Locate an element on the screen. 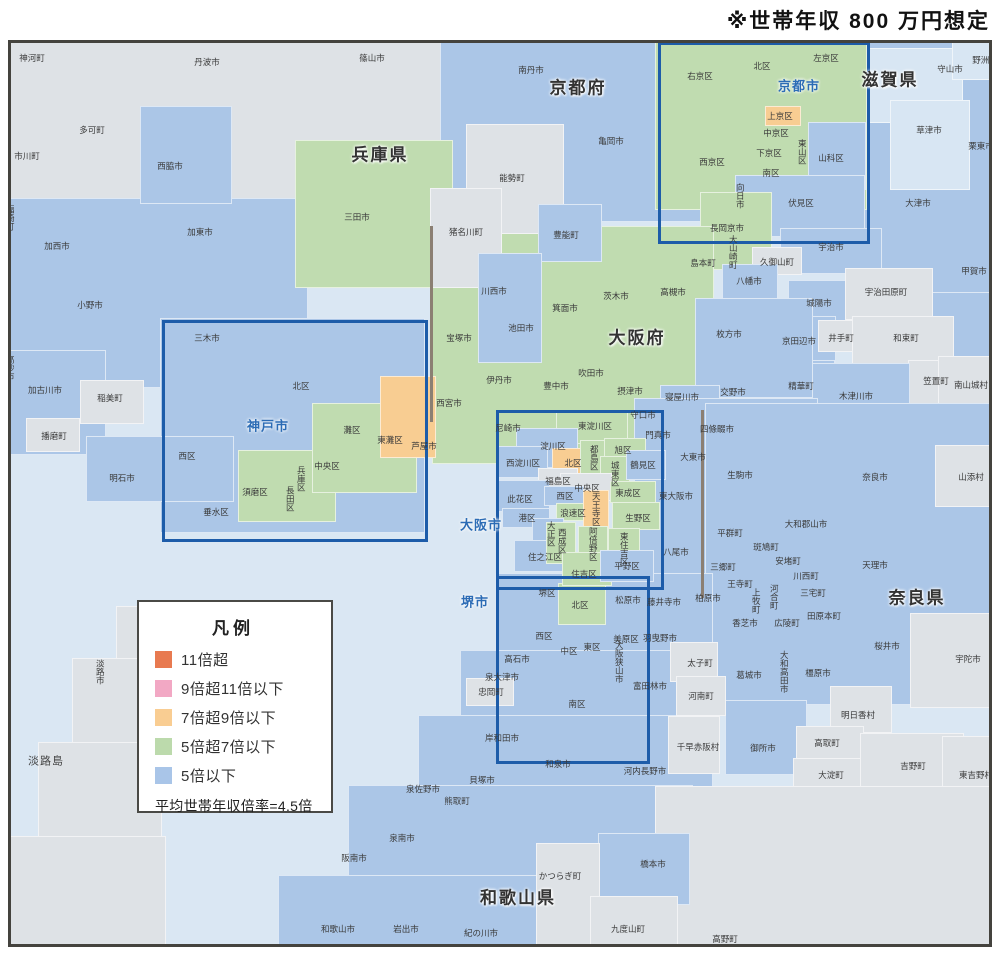 The image size is (1000, 953). municipality-label: 和泉市 is located at coordinates (558, 763).